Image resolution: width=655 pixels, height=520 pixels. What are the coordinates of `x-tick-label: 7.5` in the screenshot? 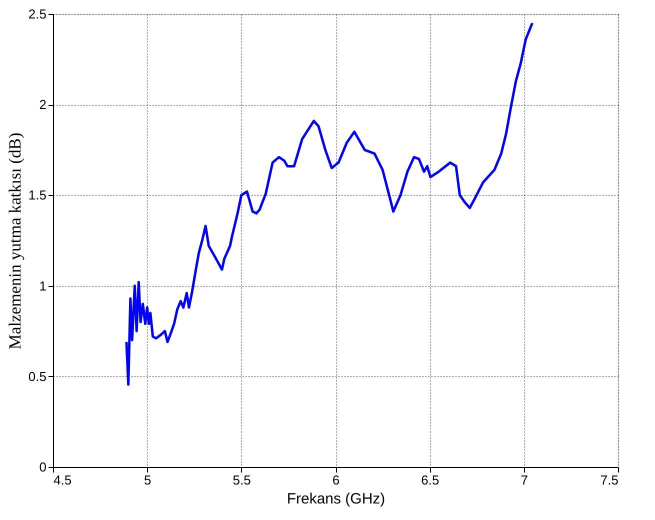 It's located at (609, 480).